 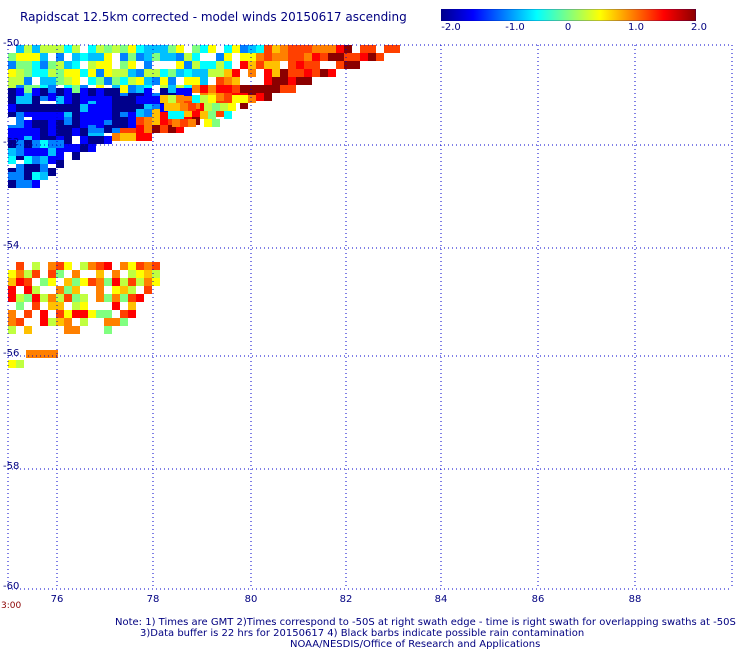 What do you see at coordinates (11, 606) in the screenshot?
I see `time-label: 3:00` at bounding box center [11, 606].